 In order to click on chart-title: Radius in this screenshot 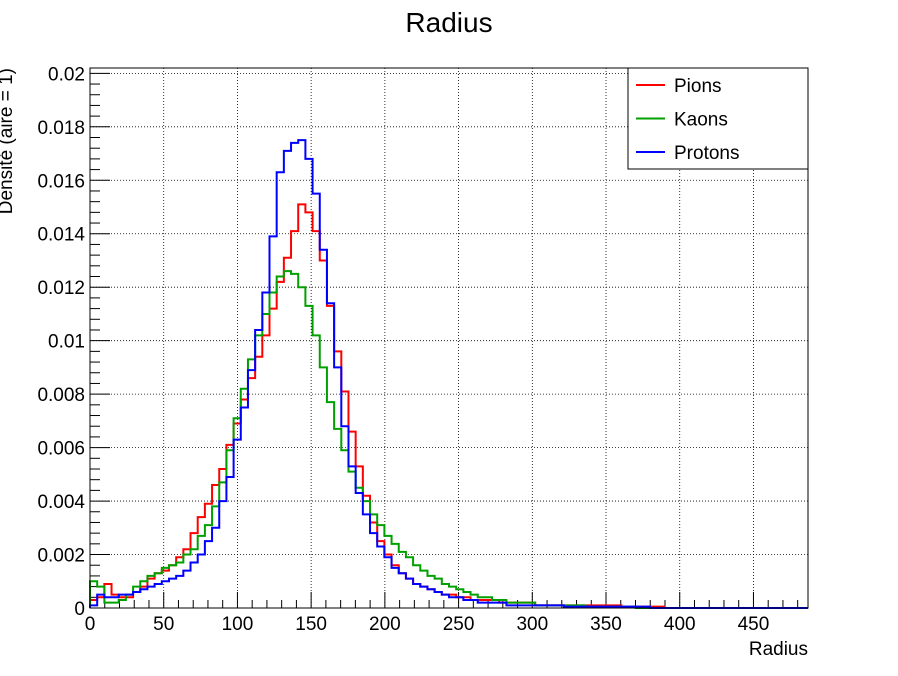, I will do `click(448, 22)`.